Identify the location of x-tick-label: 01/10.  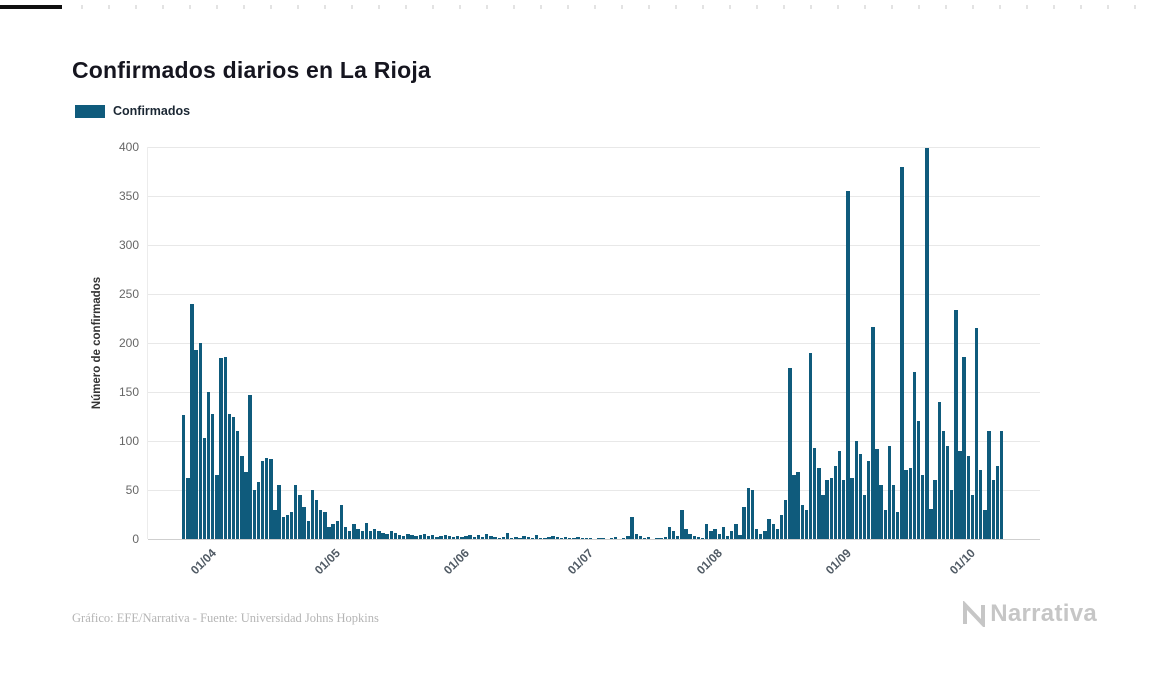
(963, 562).